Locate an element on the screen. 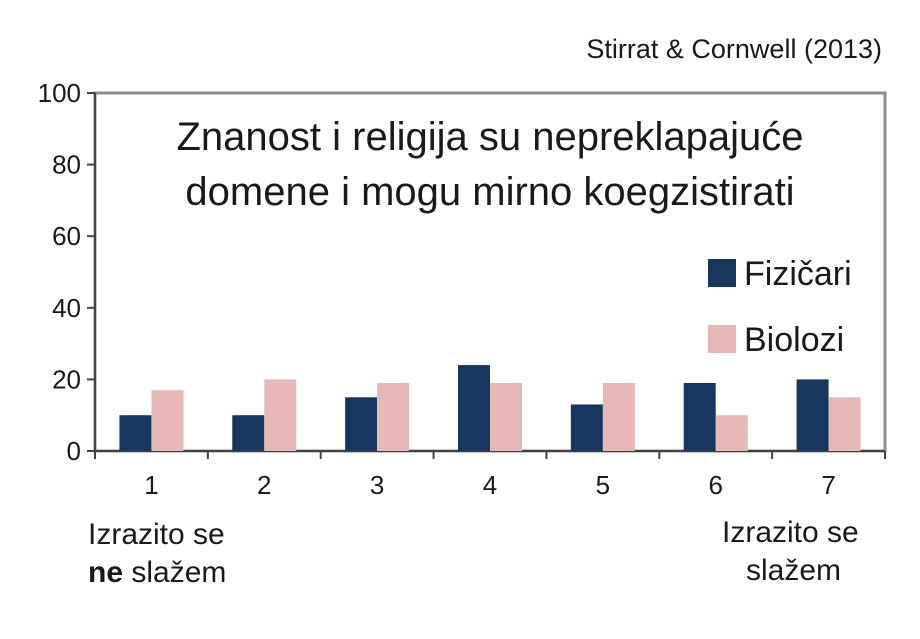 The image size is (920, 639). right-note-line-1: Izrazito se is located at coordinates (790, 532).